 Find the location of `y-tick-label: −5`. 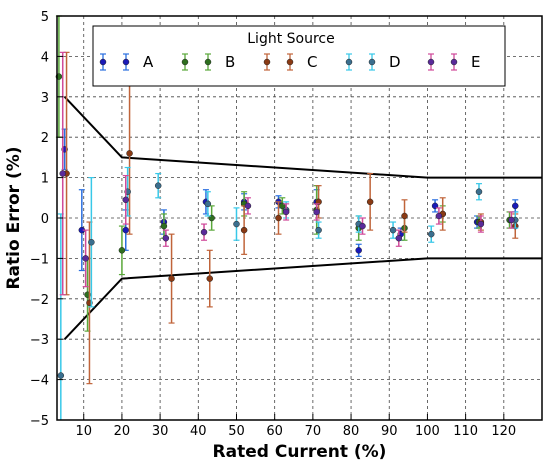

y-tick-label: −5 is located at coordinates (39, 421).